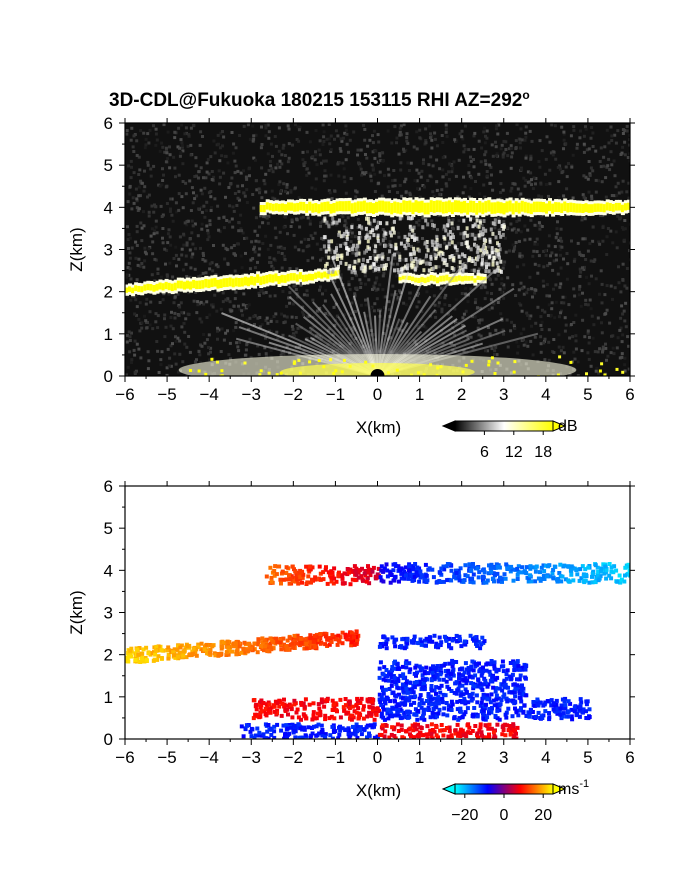 This screenshot has width=680, height=880. I want to click on colorbar: 6 12 18 dB, so click(509, 439).